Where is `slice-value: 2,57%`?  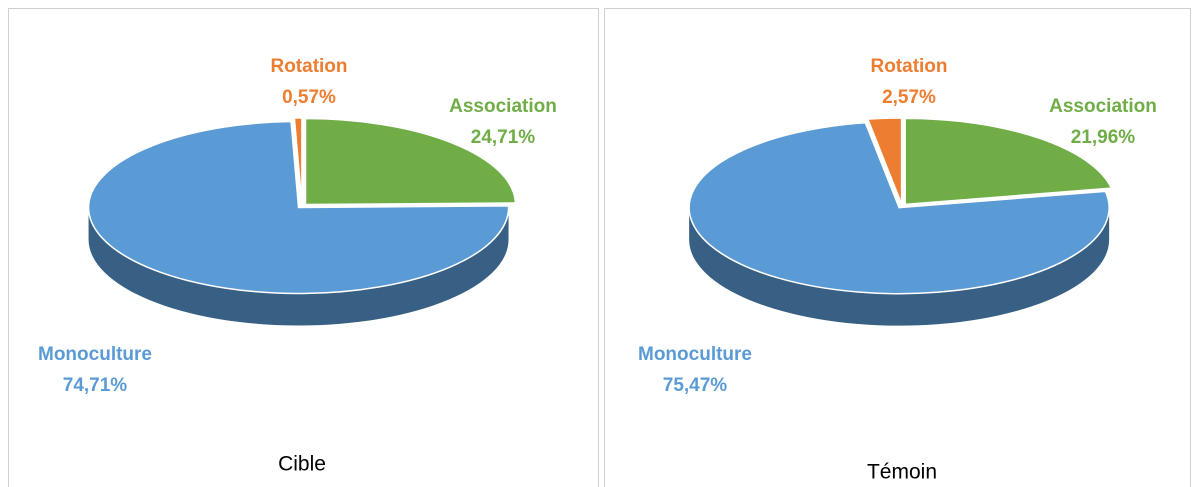
slice-value: 2,57% is located at coordinates (909, 97).